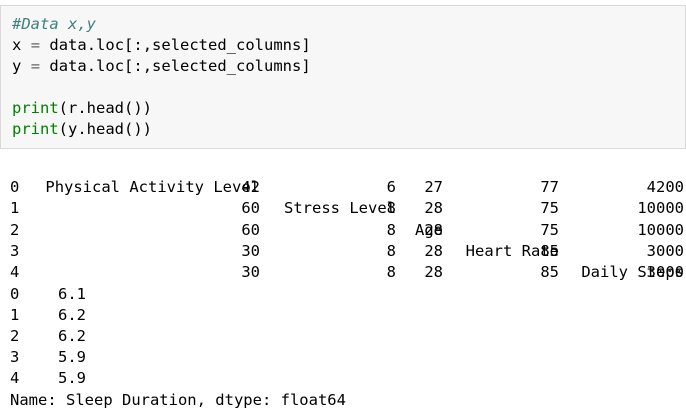 This screenshot has height=414, width=686. What do you see at coordinates (14, 251) in the screenshot?
I see `row-index: 3` at bounding box center [14, 251].